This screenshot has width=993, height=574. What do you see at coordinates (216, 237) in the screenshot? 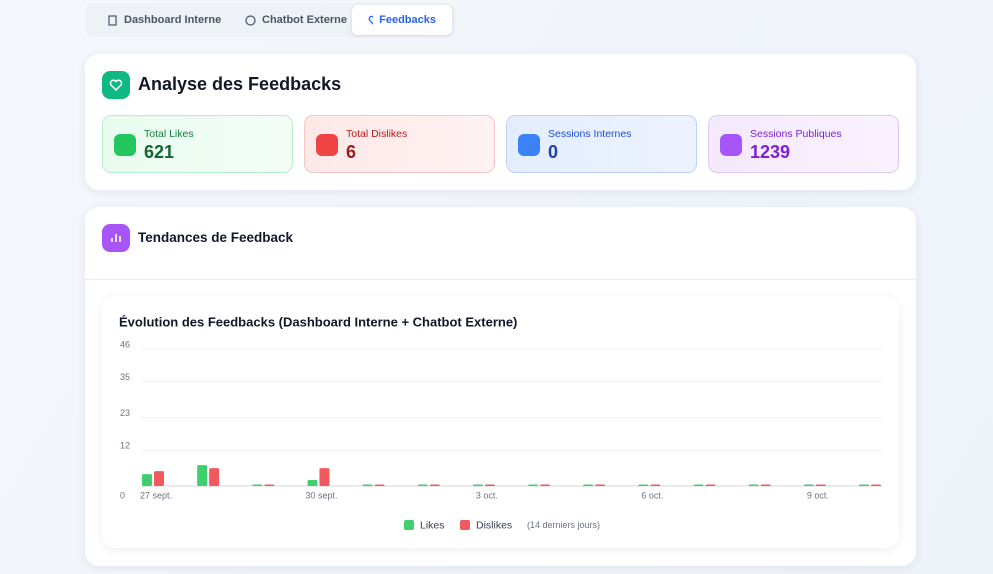
I see `section-title: Tendances de Feedback` at bounding box center [216, 237].